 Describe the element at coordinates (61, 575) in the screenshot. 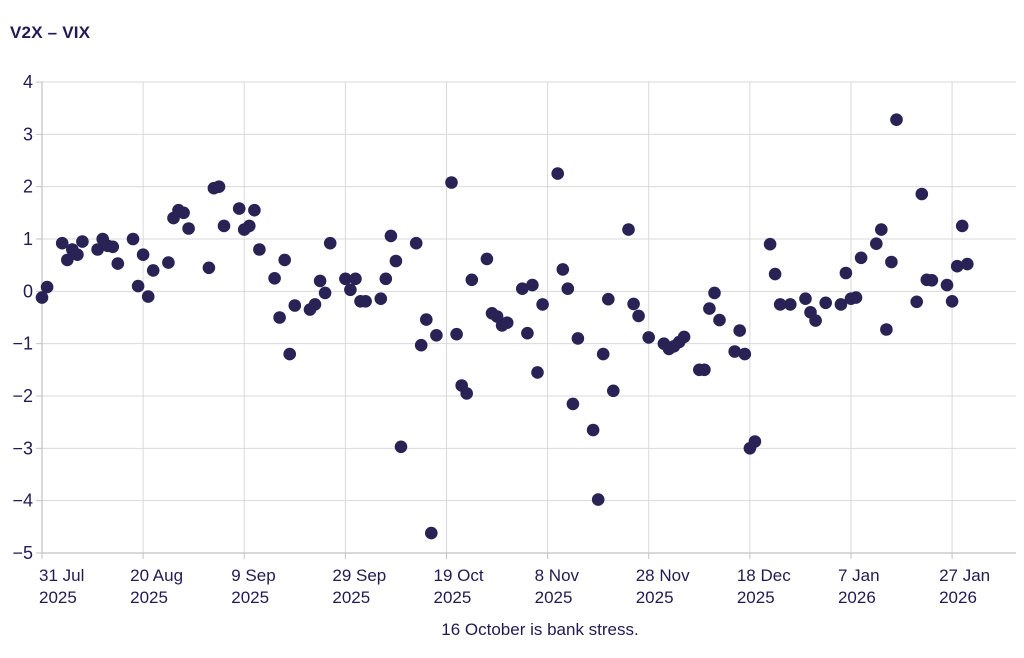

I see `x-tick-label: 31 Jul` at that location.